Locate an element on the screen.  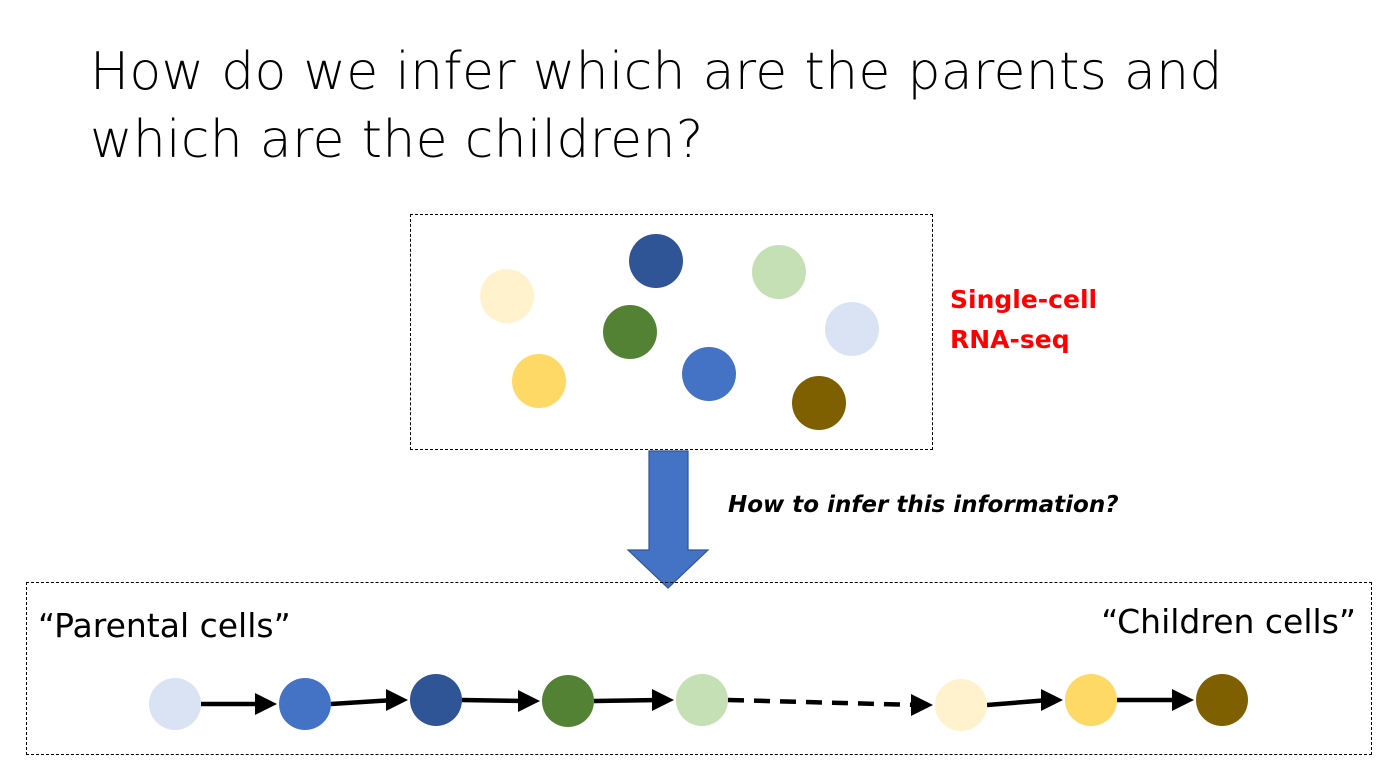
scrna-seq-label: Single-cell RNA-seq is located at coordinates (1023, 320).